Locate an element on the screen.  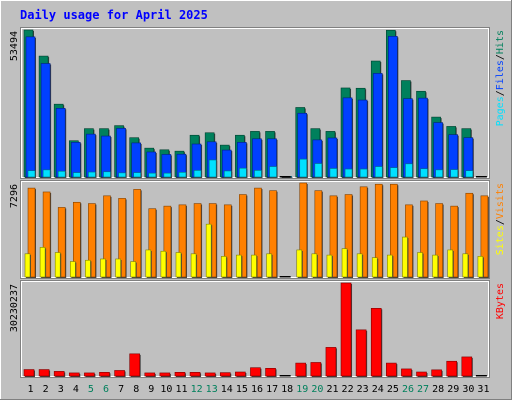
day-label: 17 is located at coordinates (272, 389).